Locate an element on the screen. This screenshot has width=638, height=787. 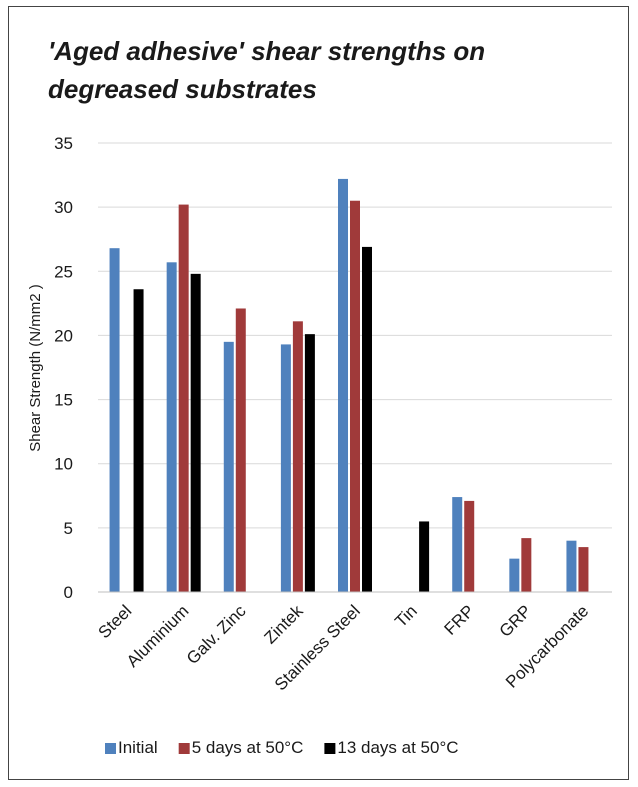
y-tick-label: 25 is located at coordinates (63, 271).